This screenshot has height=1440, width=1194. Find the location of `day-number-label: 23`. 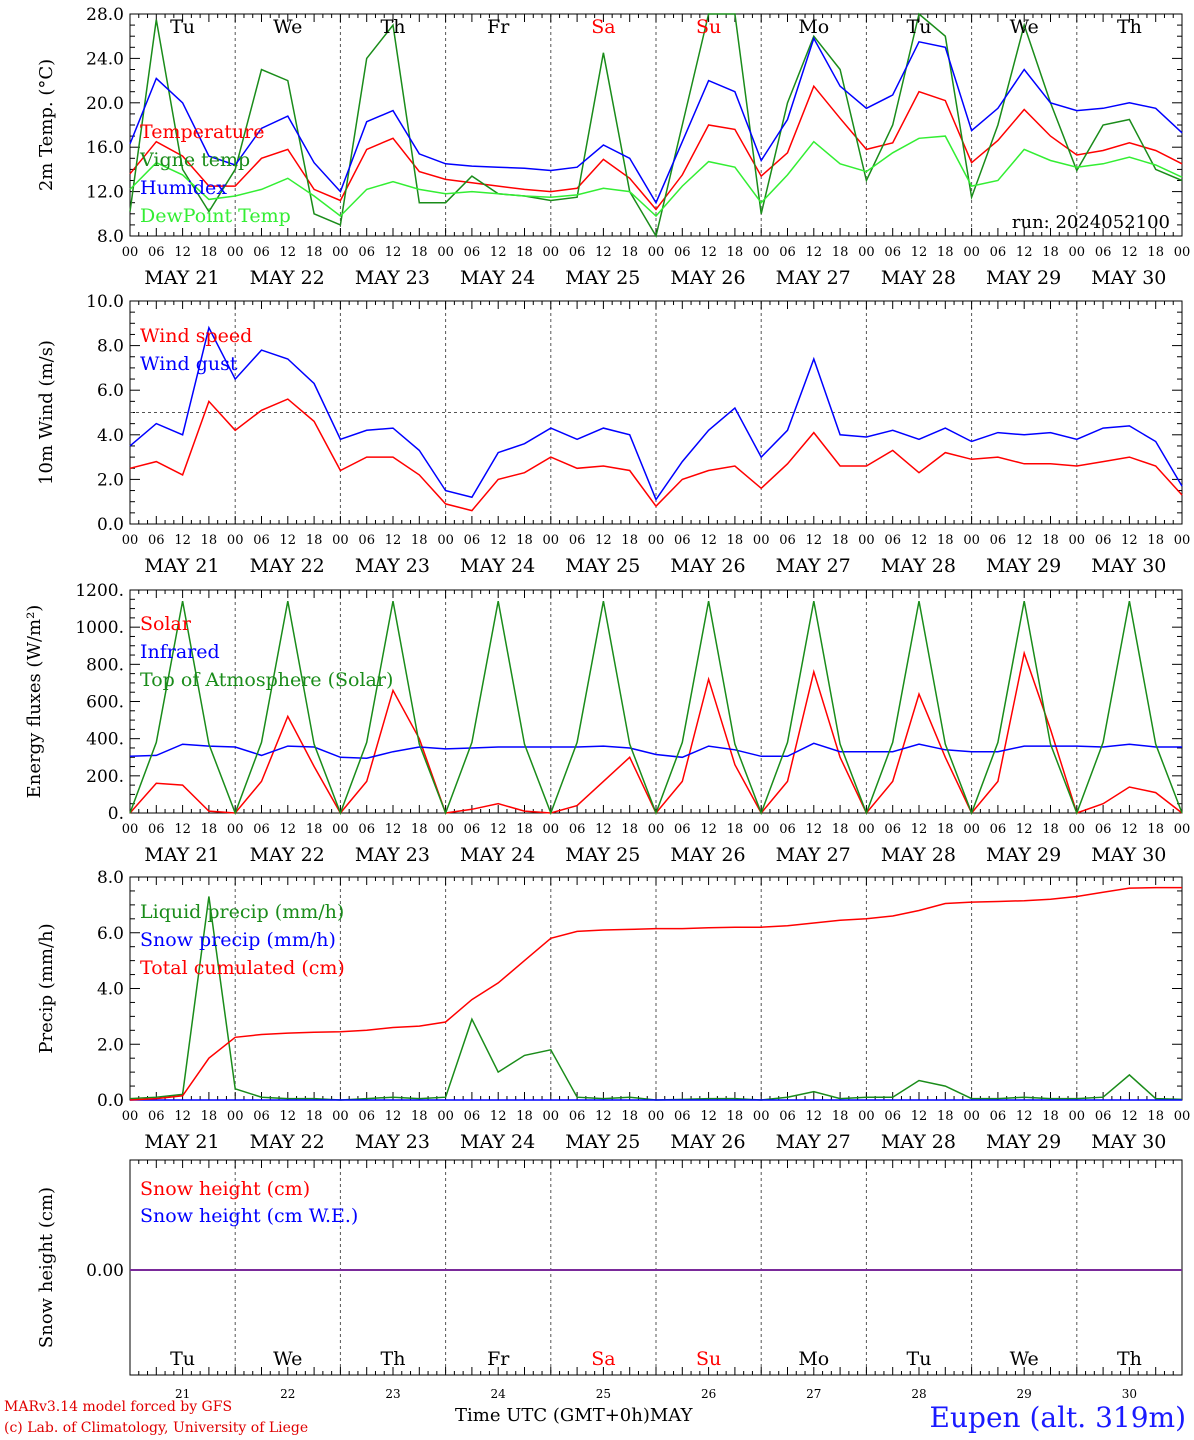

day-number-label: 23 is located at coordinates (392, 1394).